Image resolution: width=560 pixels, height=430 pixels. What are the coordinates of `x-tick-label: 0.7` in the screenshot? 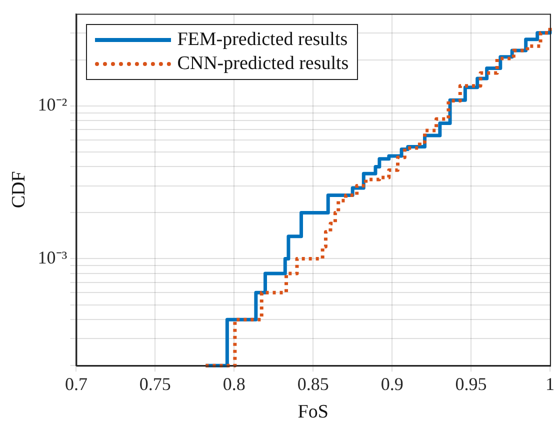 It's located at (76, 384).